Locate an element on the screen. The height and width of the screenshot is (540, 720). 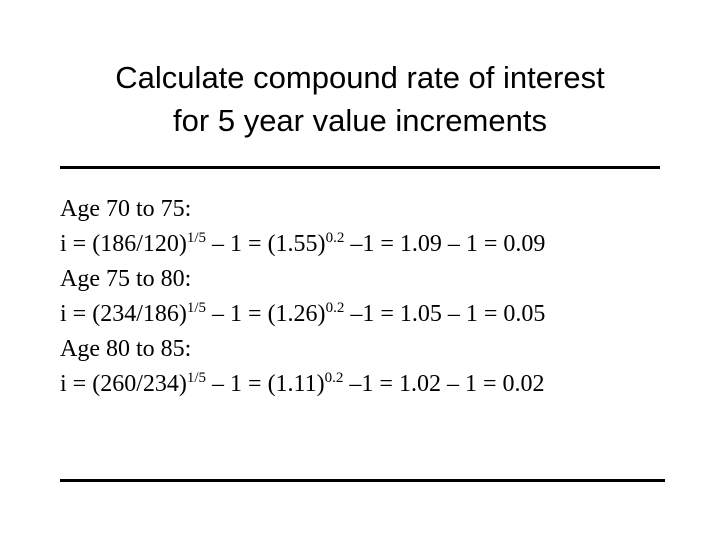
formula-text: –1 = 1.09 – 1 = 0.09 is located at coordinates (445, 244).